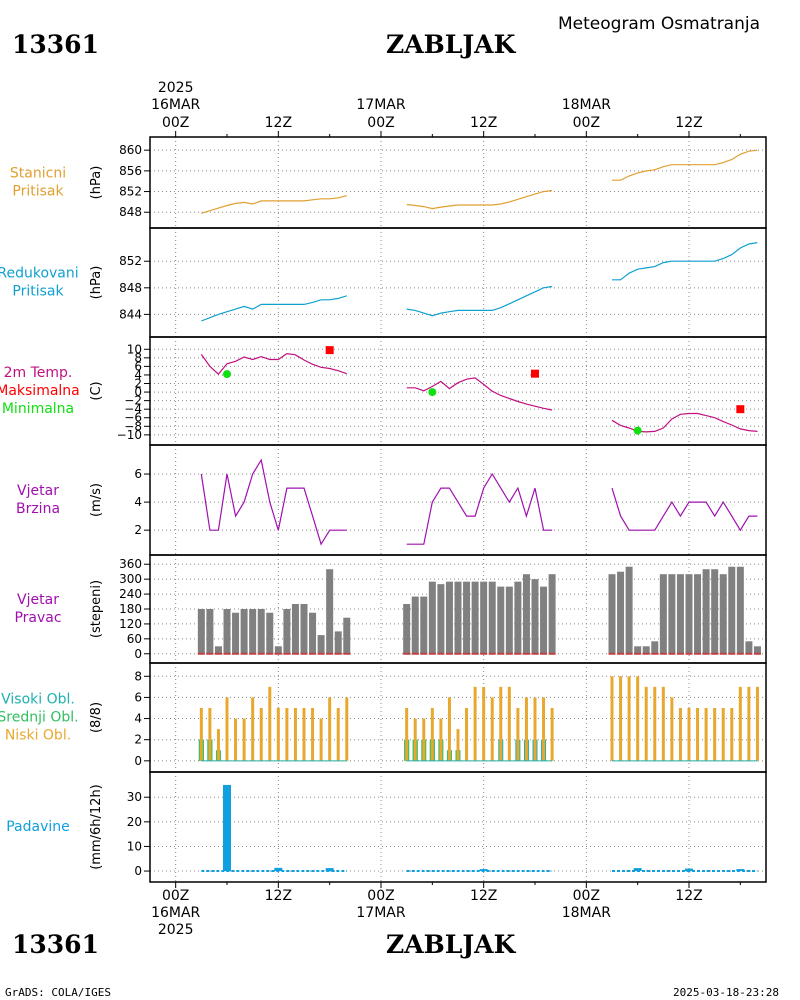  What do you see at coordinates (130, 609) in the screenshot?
I see `y-tick-label: 180` at bounding box center [130, 609].